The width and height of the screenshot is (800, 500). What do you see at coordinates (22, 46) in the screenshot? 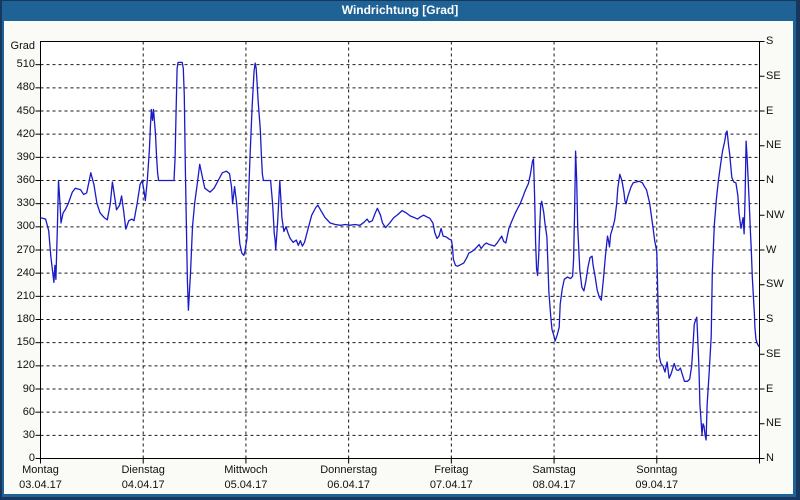
I see `y-axis-unit-label: Grad` at bounding box center [22, 46].